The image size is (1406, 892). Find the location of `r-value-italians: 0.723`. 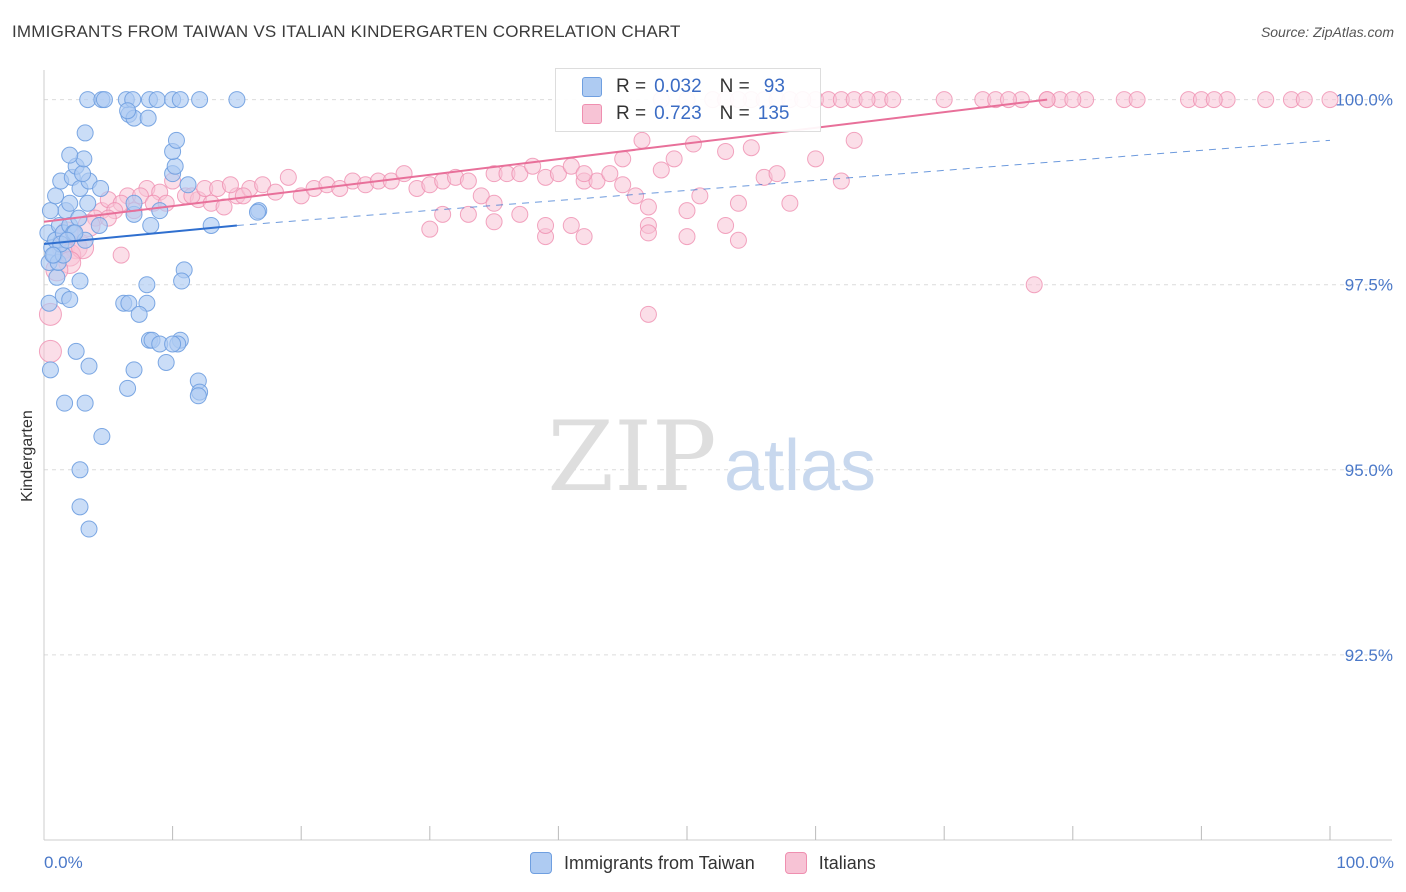

r-value-italians: 0.723 is located at coordinates (678, 113).